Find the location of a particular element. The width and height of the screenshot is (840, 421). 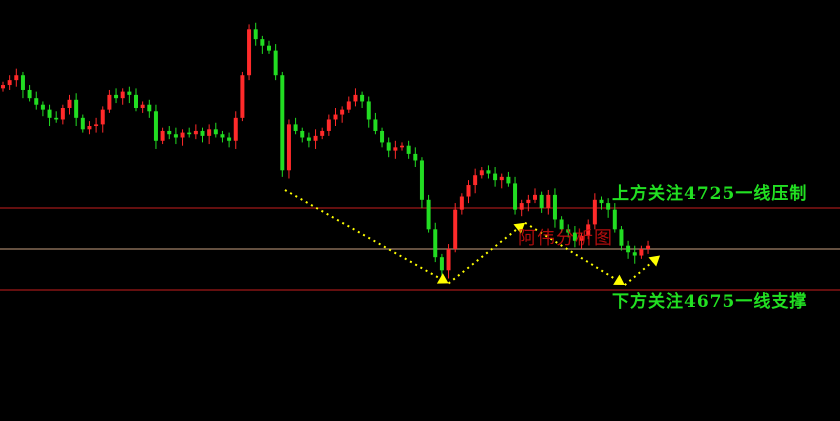

watermark: 阿伟分析图 is located at coordinates (565, 238).